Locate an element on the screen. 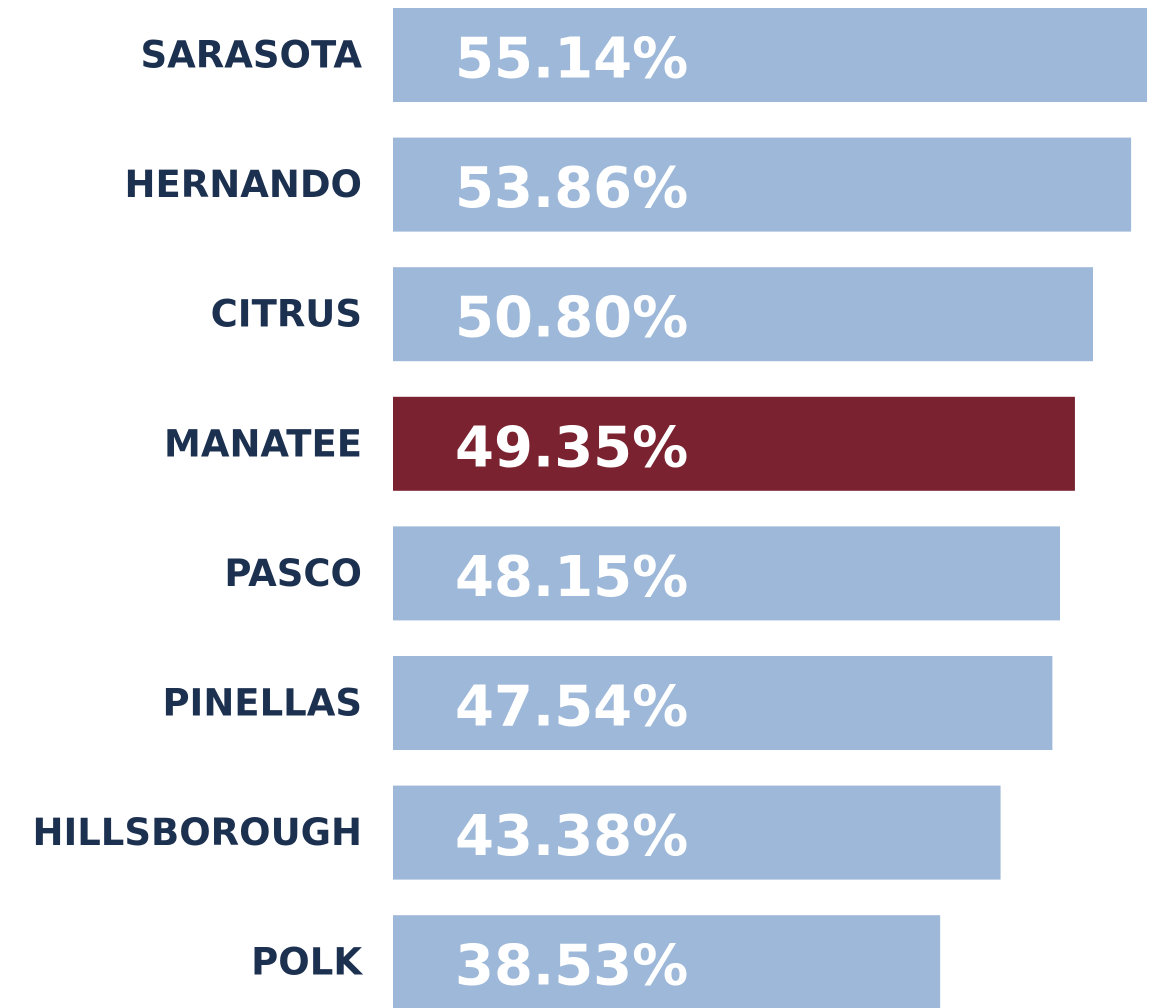 This screenshot has width=1159, height=1008. value-label: 47.54% is located at coordinates (571, 707).